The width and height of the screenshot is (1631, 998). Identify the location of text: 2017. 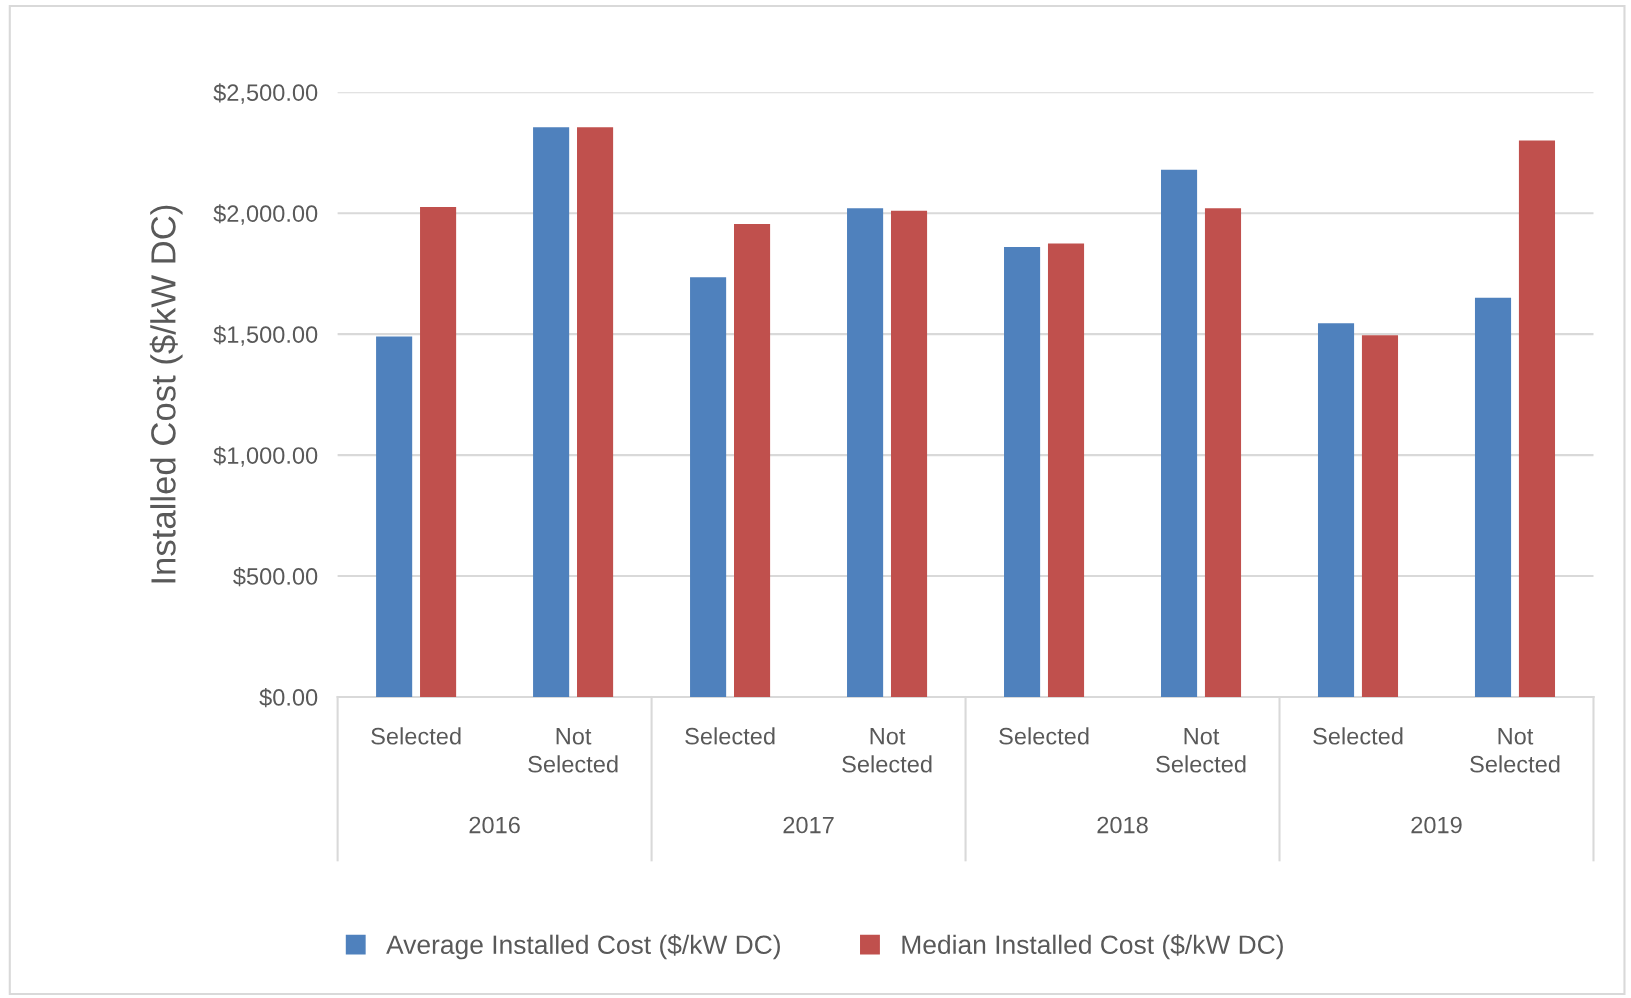
(808, 825).